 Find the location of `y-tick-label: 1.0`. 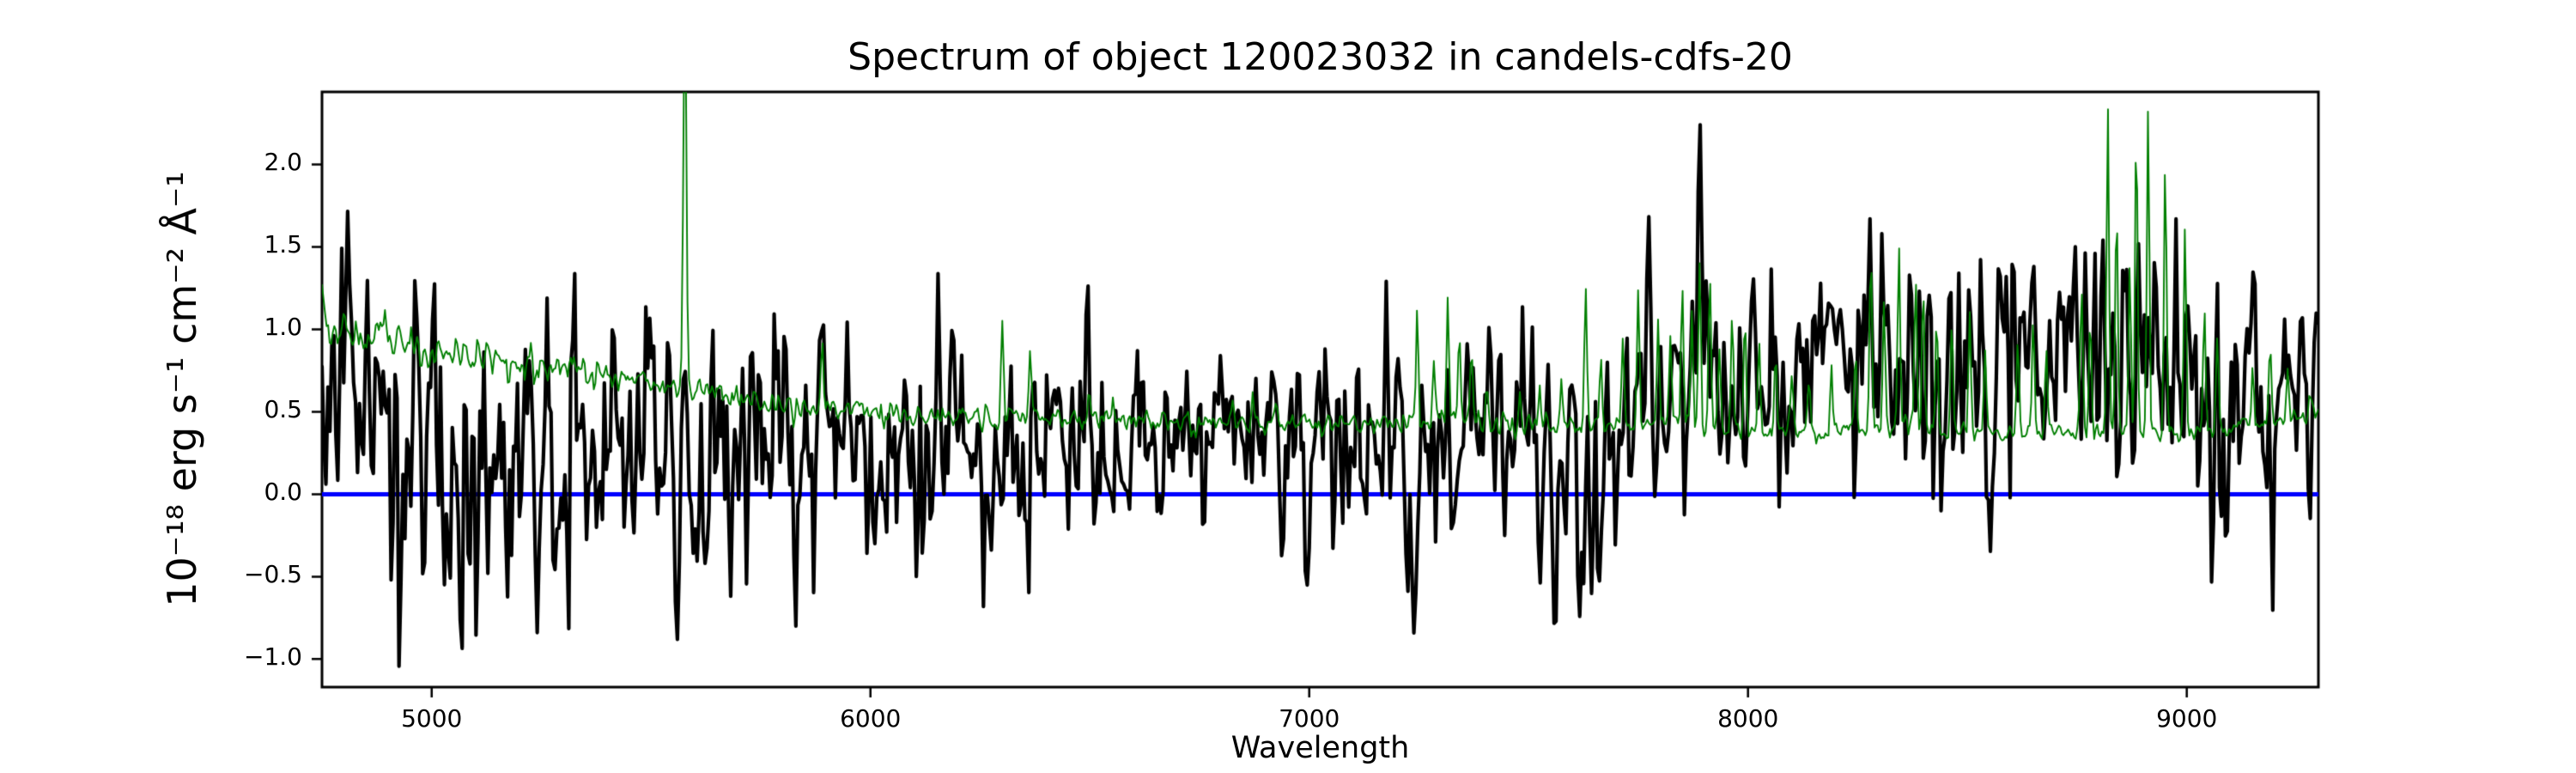

y-tick-label: 1.0 is located at coordinates (283, 327).